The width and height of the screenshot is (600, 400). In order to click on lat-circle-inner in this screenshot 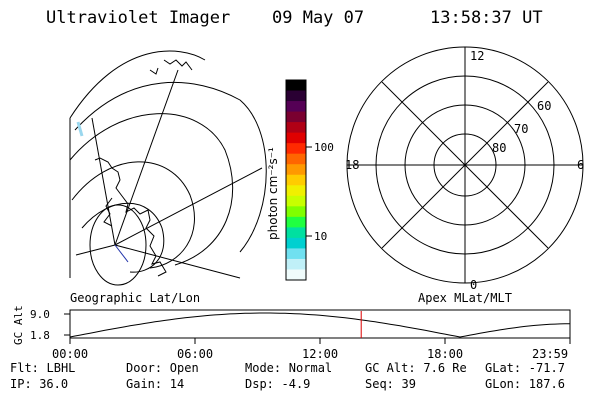, I will do `click(118, 245)`.